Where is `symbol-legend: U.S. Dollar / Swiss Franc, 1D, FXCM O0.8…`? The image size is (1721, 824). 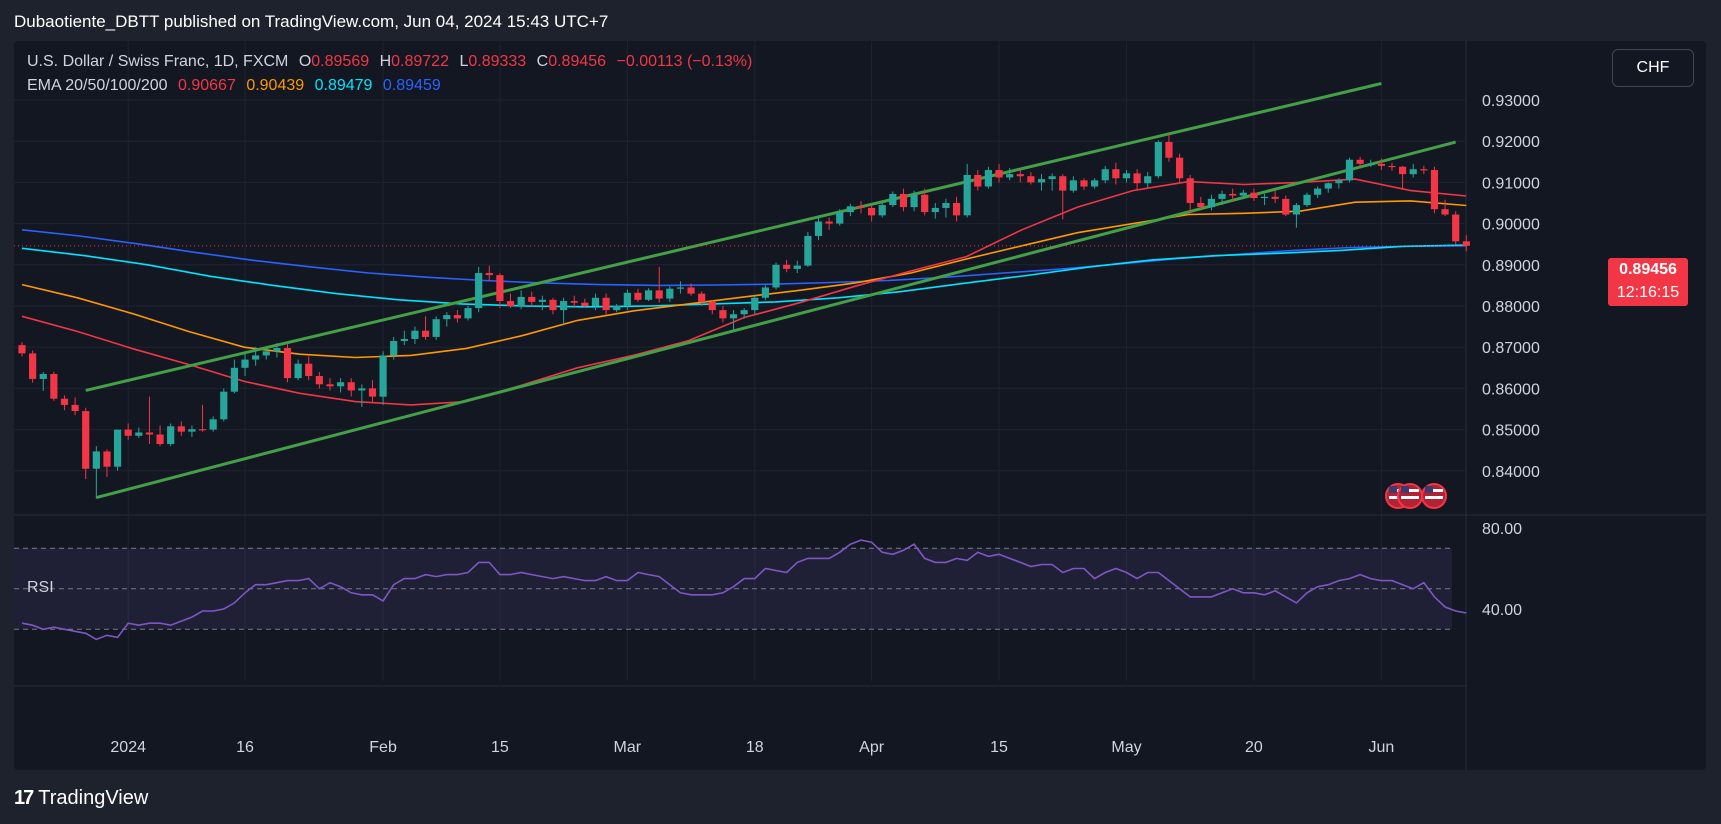
symbol-legend: U.S. Dollar / Swiss Franc, 1D, FXCM O0.8… is located at coordinates (392, 62).